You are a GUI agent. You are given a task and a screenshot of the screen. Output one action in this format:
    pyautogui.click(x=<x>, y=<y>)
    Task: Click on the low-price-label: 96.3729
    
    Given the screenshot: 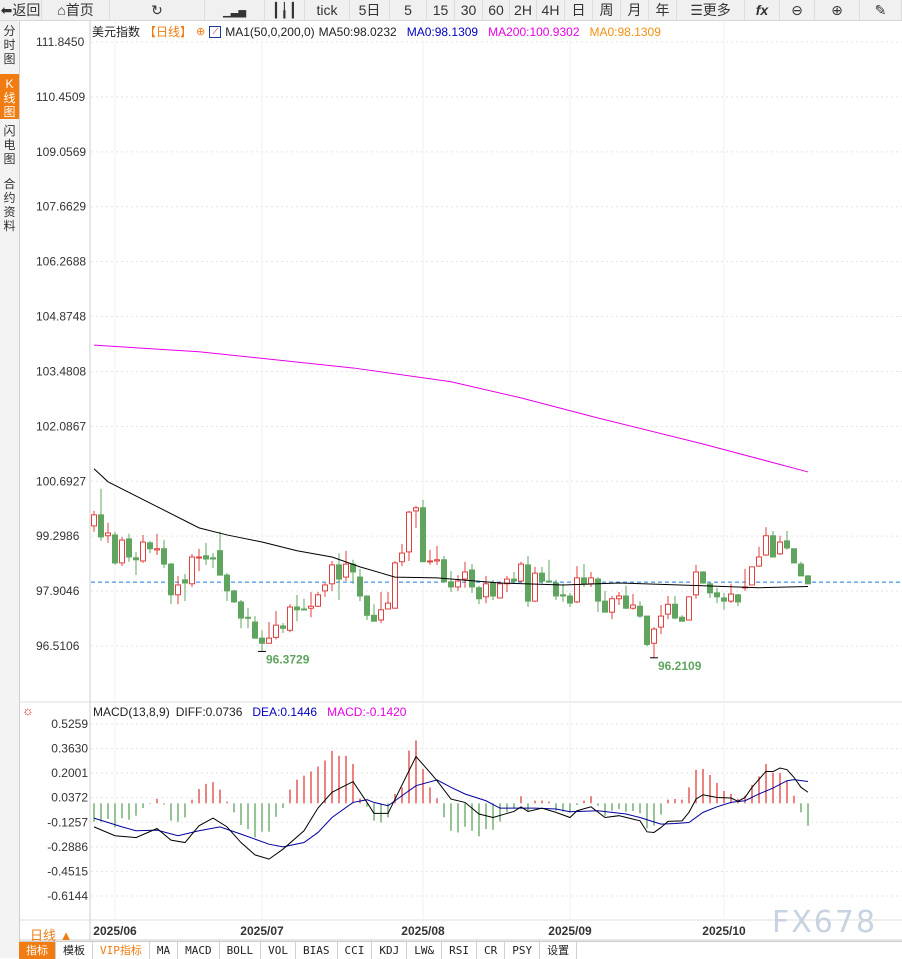 What is the action you would take?
    pyautogui.click(x=288, y=659)
    